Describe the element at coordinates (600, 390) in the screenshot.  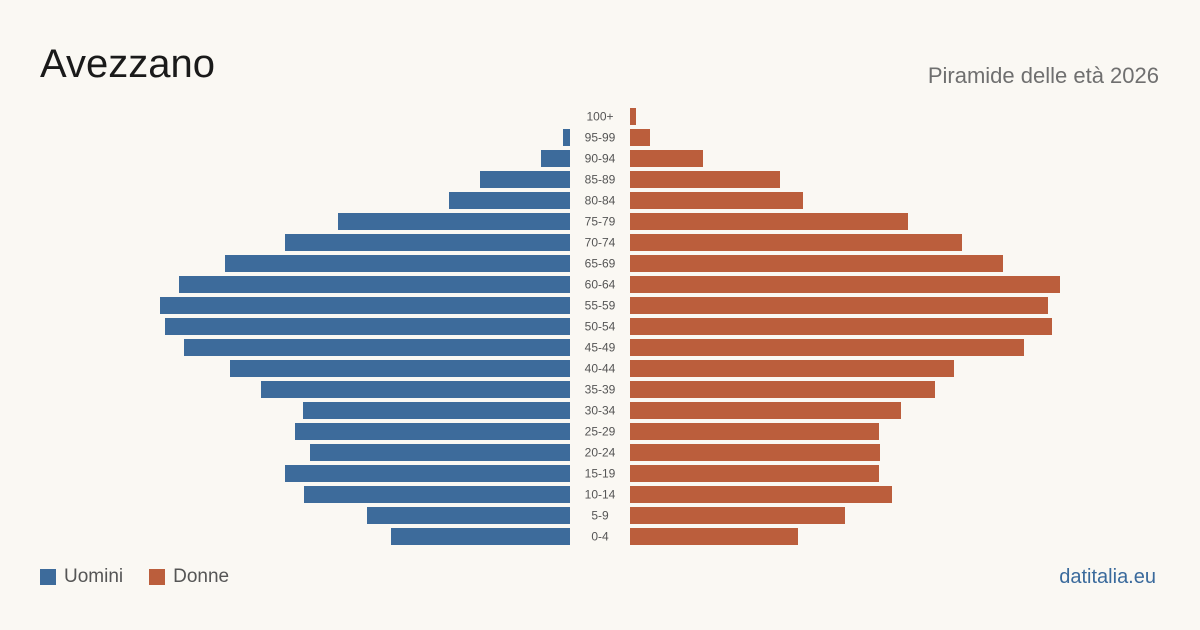
I see `age-label-35-39: 35-39` at that location.